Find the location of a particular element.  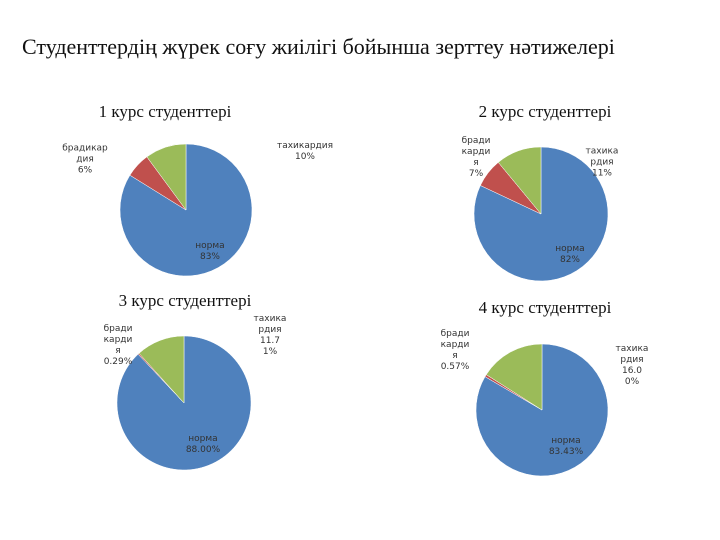

slice-label: тахикардия 11% is located at coordinates (602, 163).